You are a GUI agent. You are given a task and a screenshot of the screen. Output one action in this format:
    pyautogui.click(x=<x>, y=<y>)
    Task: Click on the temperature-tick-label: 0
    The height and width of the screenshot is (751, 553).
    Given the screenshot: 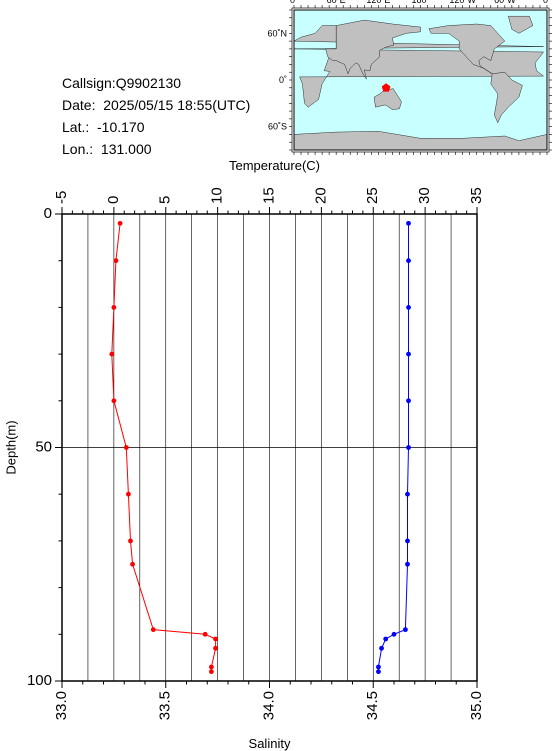 What is the action you would take?
    pyautogui.click(x=113, y=200)
    